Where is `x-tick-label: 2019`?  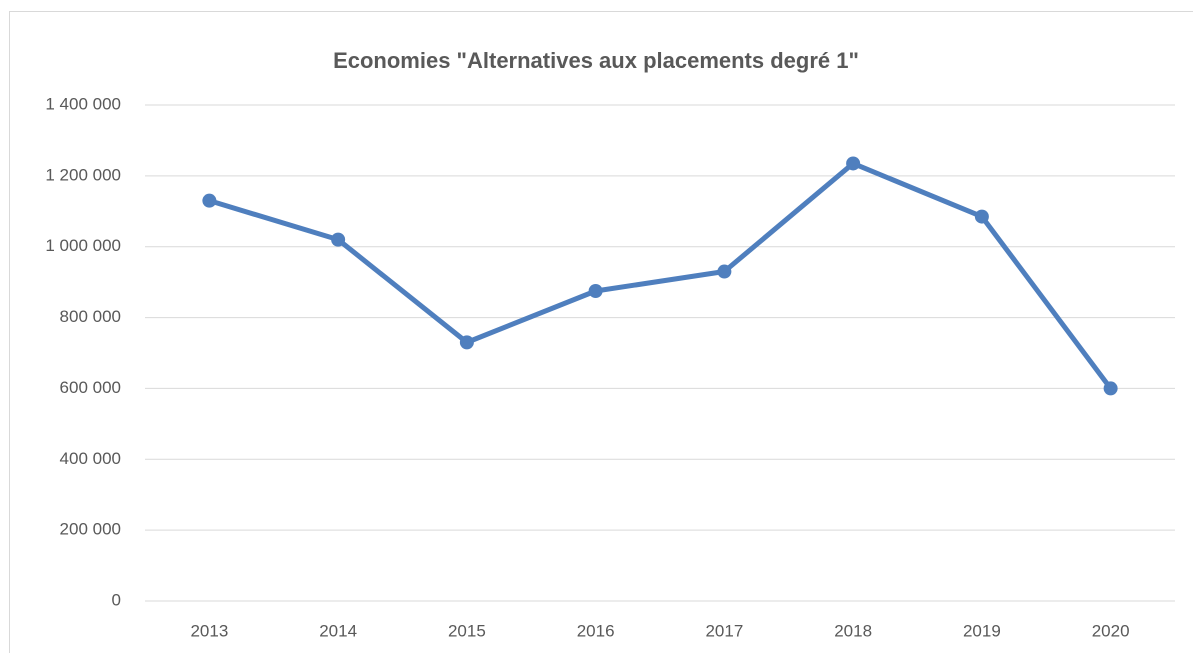
x-tick-label: 2019 is located at coordinates (982, 630).